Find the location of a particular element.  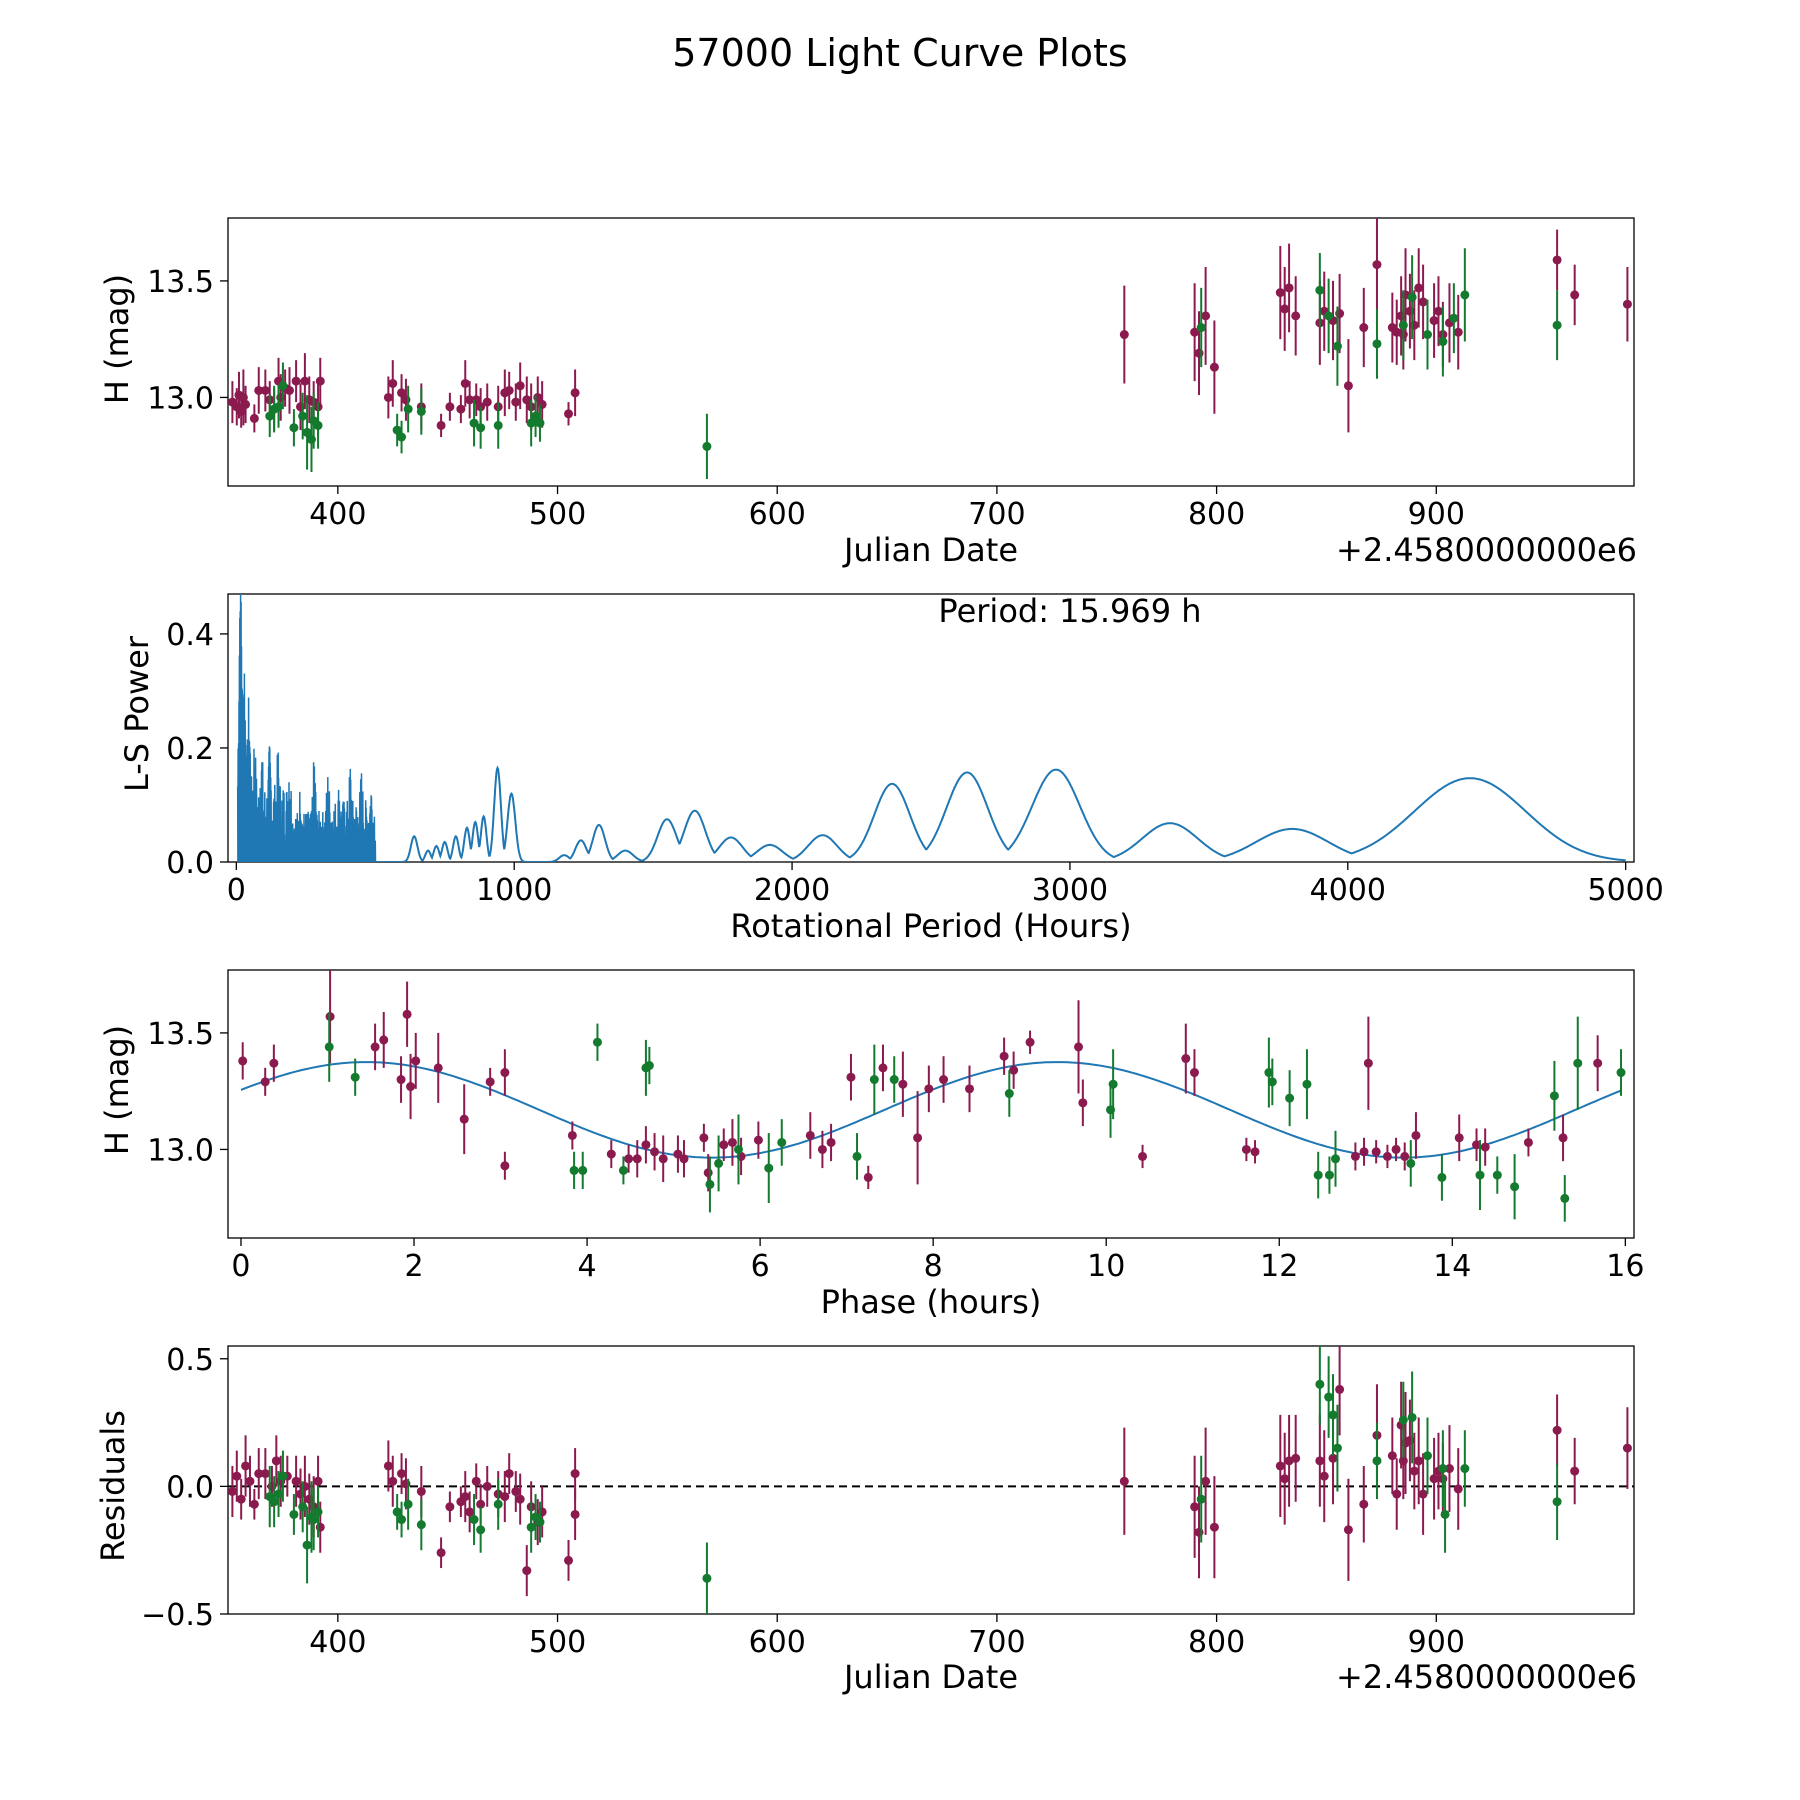

phase-x-tick-label: 12 is located at coordinates (1279, 1266).